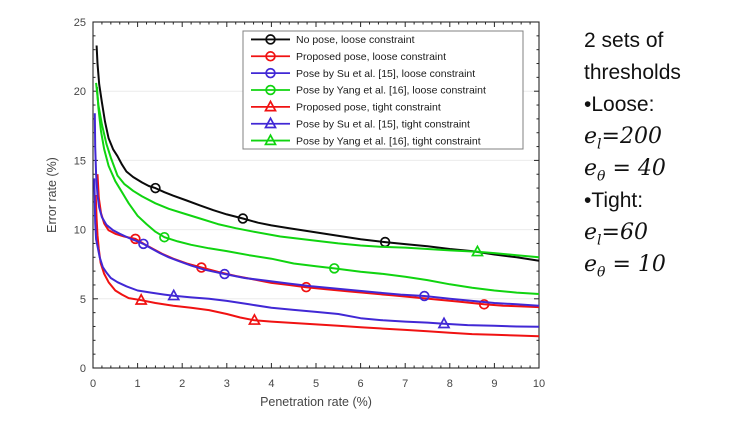 This screenshot has height=422, width=740. Describe the element at coordinates (368, 108) in the screenshot. I see `legend-item-label: Proposed pose, tight constraint` at that location.